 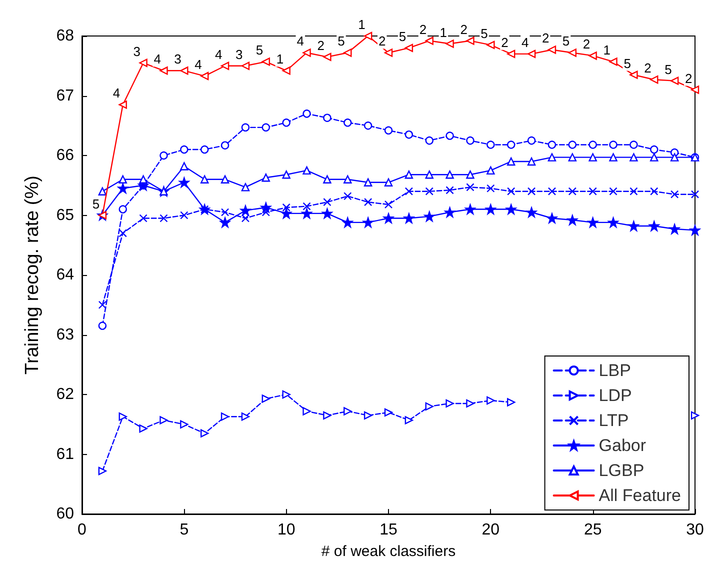 I want to click on y-tick-label: 63, so click(x=65, y=335).